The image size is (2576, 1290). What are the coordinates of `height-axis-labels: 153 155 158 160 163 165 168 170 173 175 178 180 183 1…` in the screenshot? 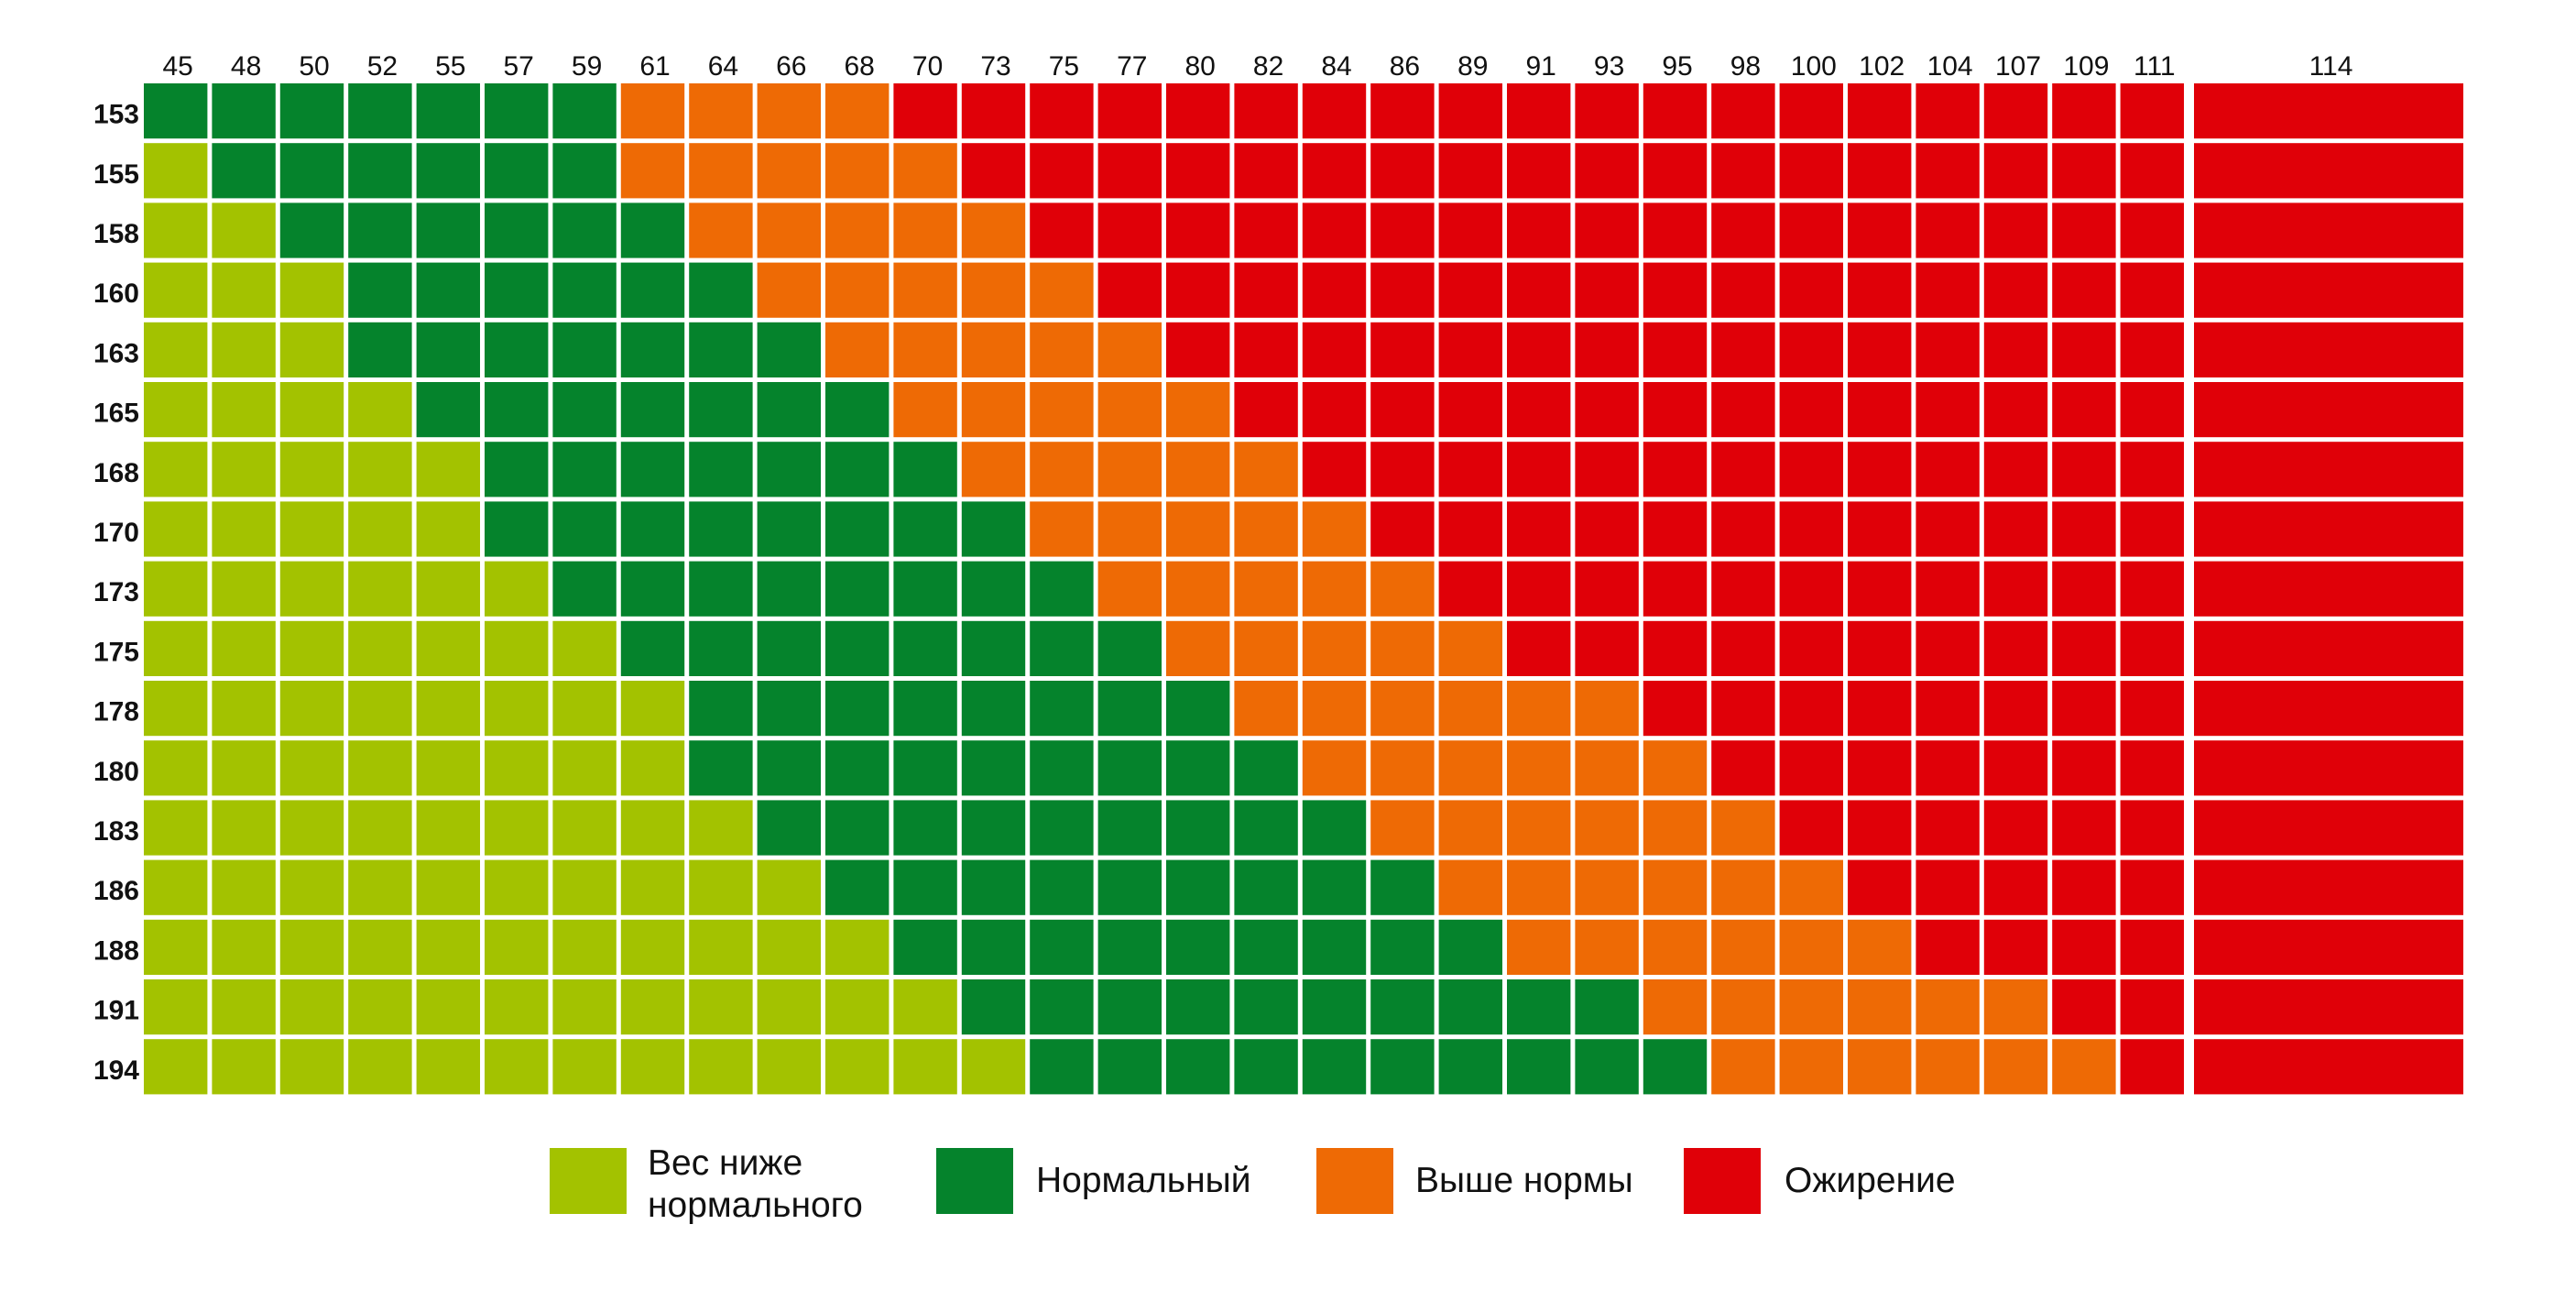 It's located at (116, 593).